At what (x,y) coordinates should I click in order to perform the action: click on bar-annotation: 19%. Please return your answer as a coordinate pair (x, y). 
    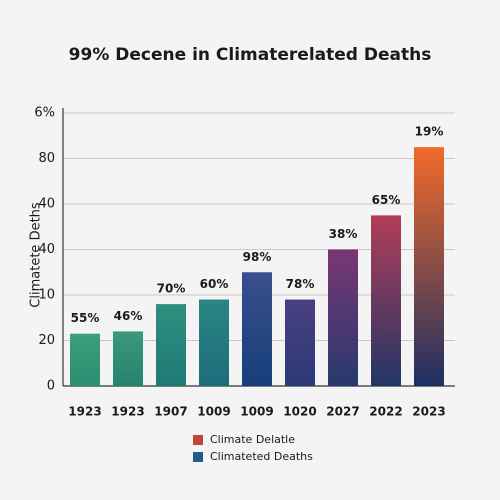
    Looking at the image, I should click on (429, 132).